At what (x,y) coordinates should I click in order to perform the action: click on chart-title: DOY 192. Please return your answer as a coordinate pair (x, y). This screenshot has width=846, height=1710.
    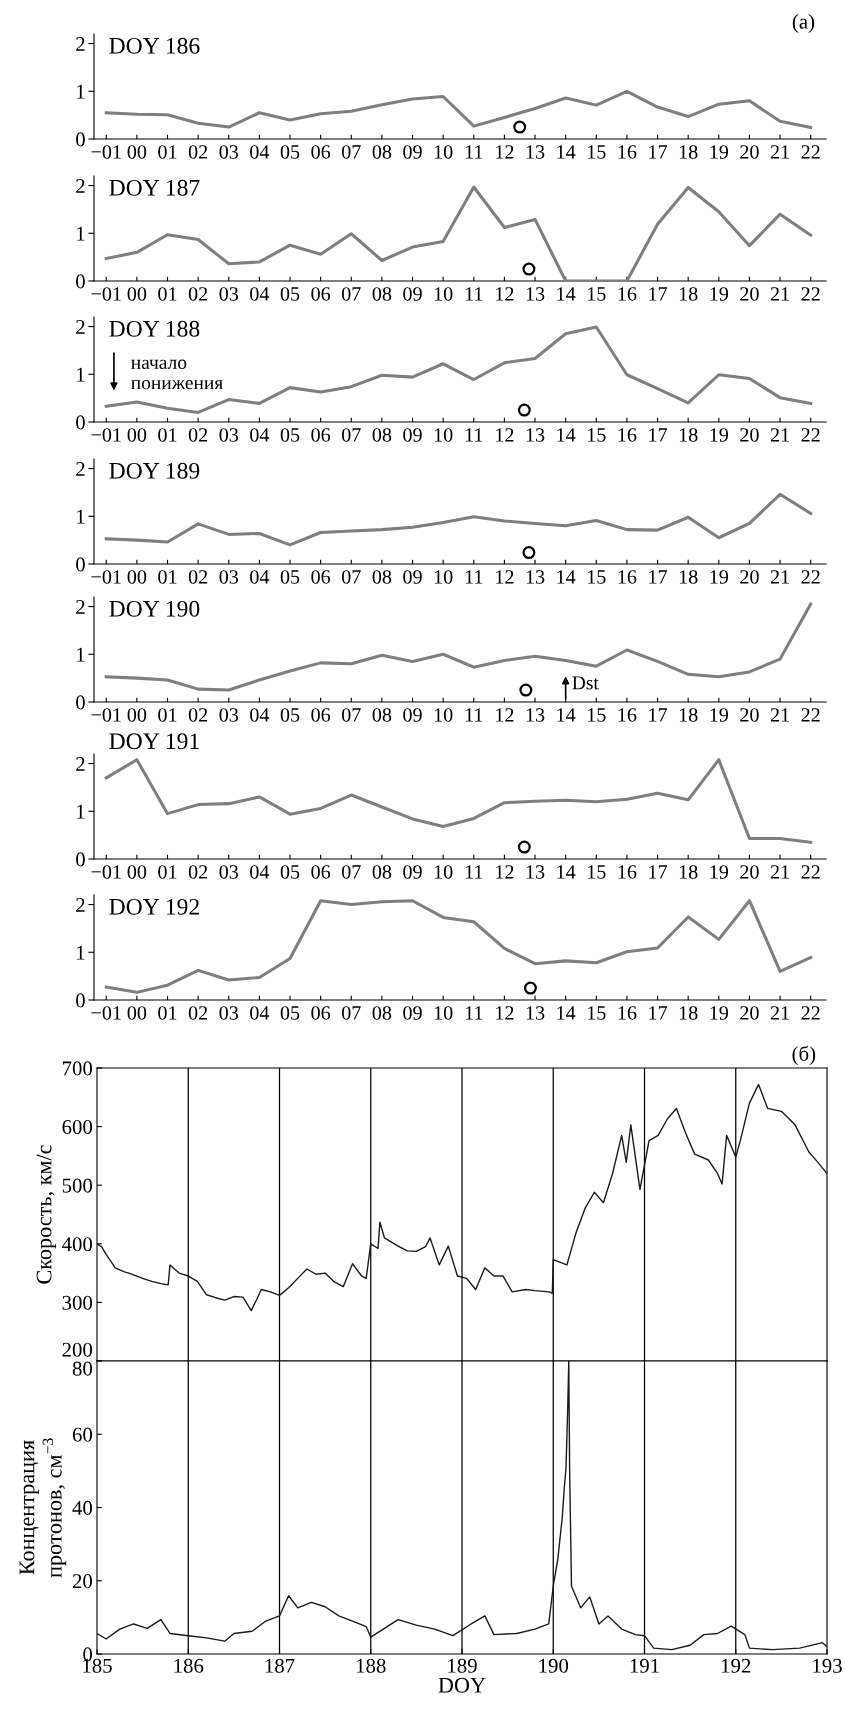
    Looking at the image, I should click on (154, 906).